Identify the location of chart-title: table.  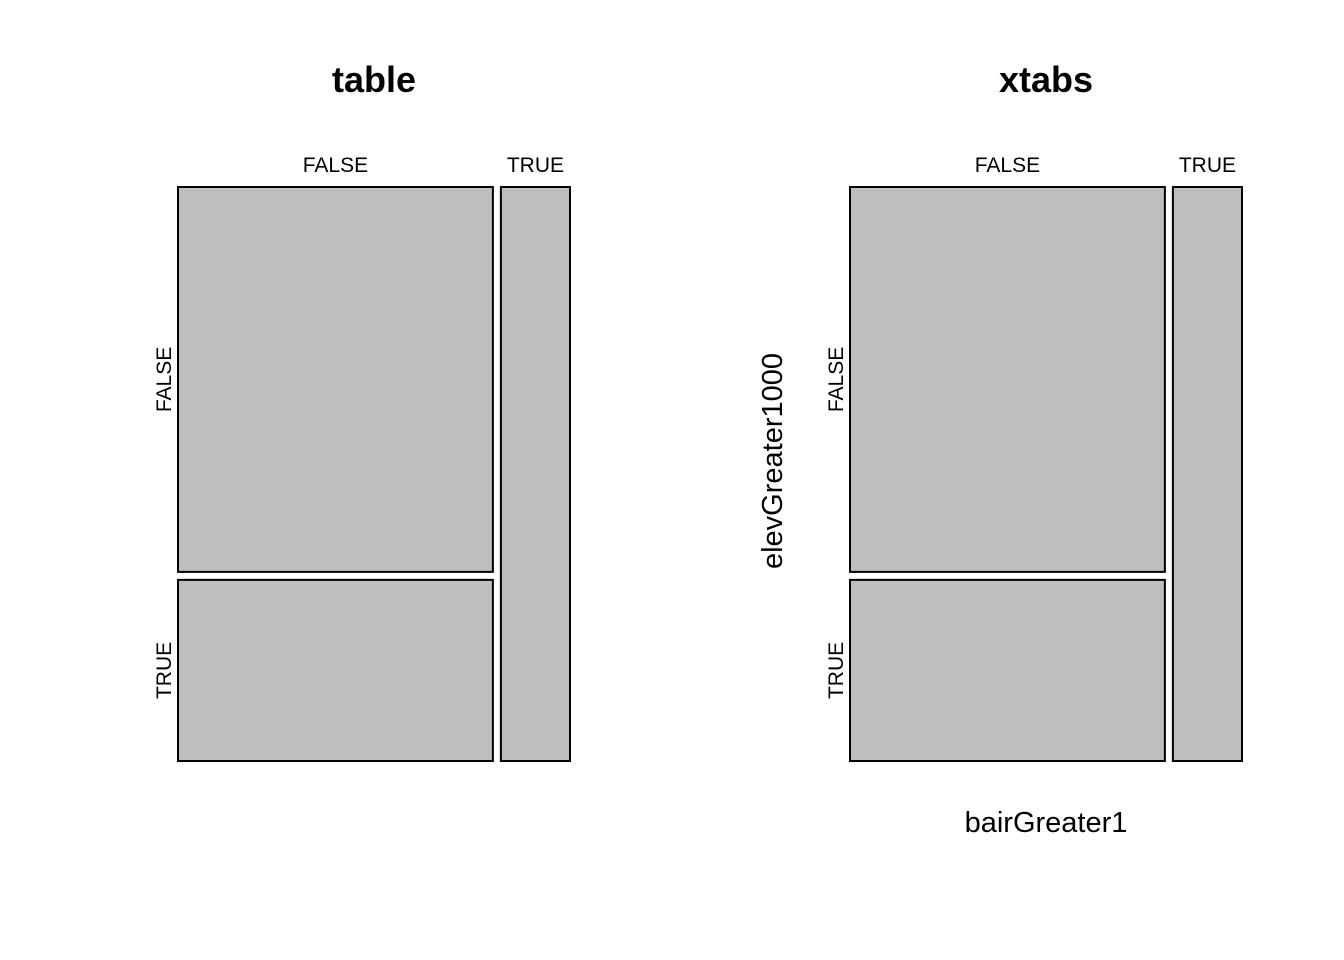
(374, 79).